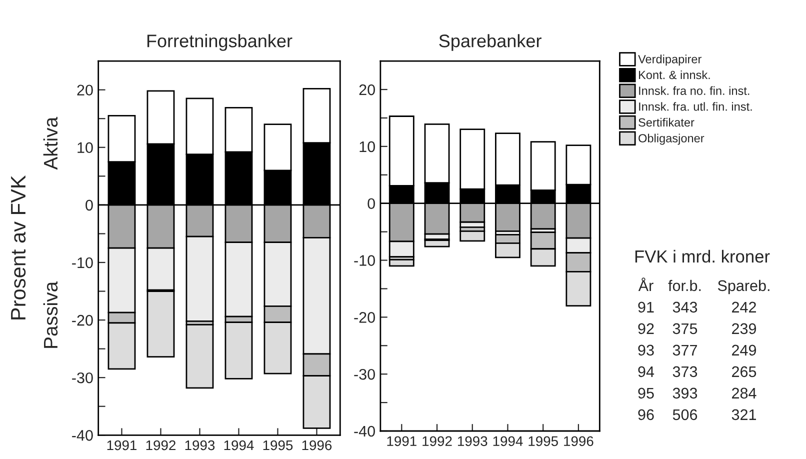 This screenshot has height=459, width=806. What do you see at coordinates (671, 139) in the screenshot?
I see `legend-label: Obligasjoner` at bounding box center [671, 139].